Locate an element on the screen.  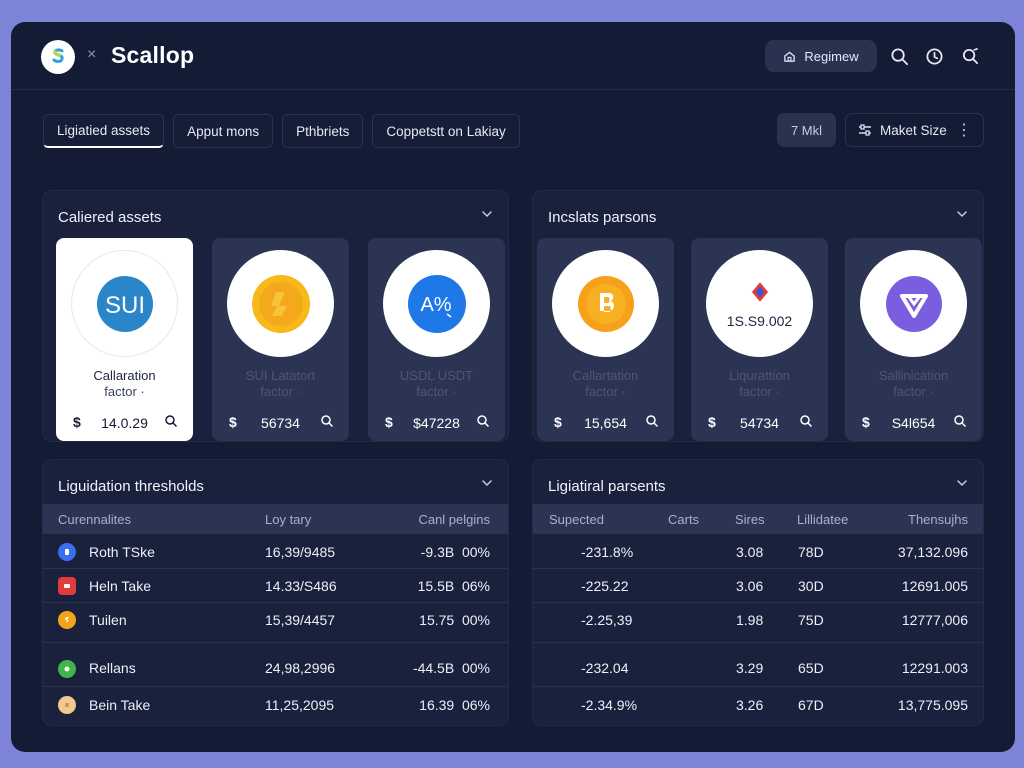
asset-card-liquidation: 1S.S9.002 Liqurattion factor · $ 54734 is located at coordinates (759, 339).